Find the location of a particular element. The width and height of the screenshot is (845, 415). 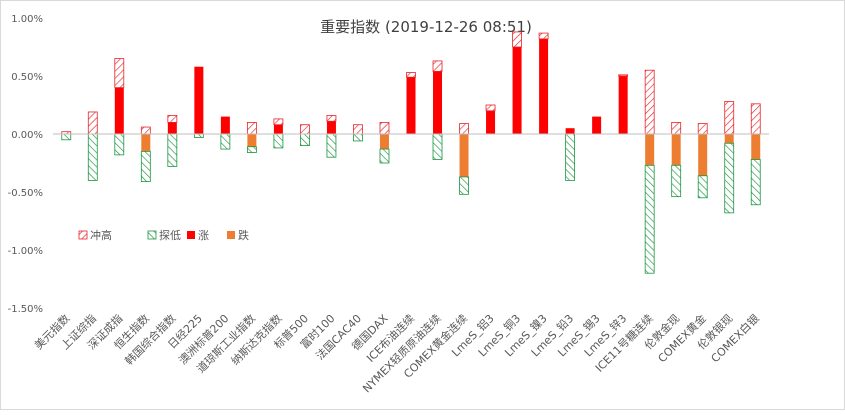

y-tick-label: 1.00% is located at coordinates (27, 19).